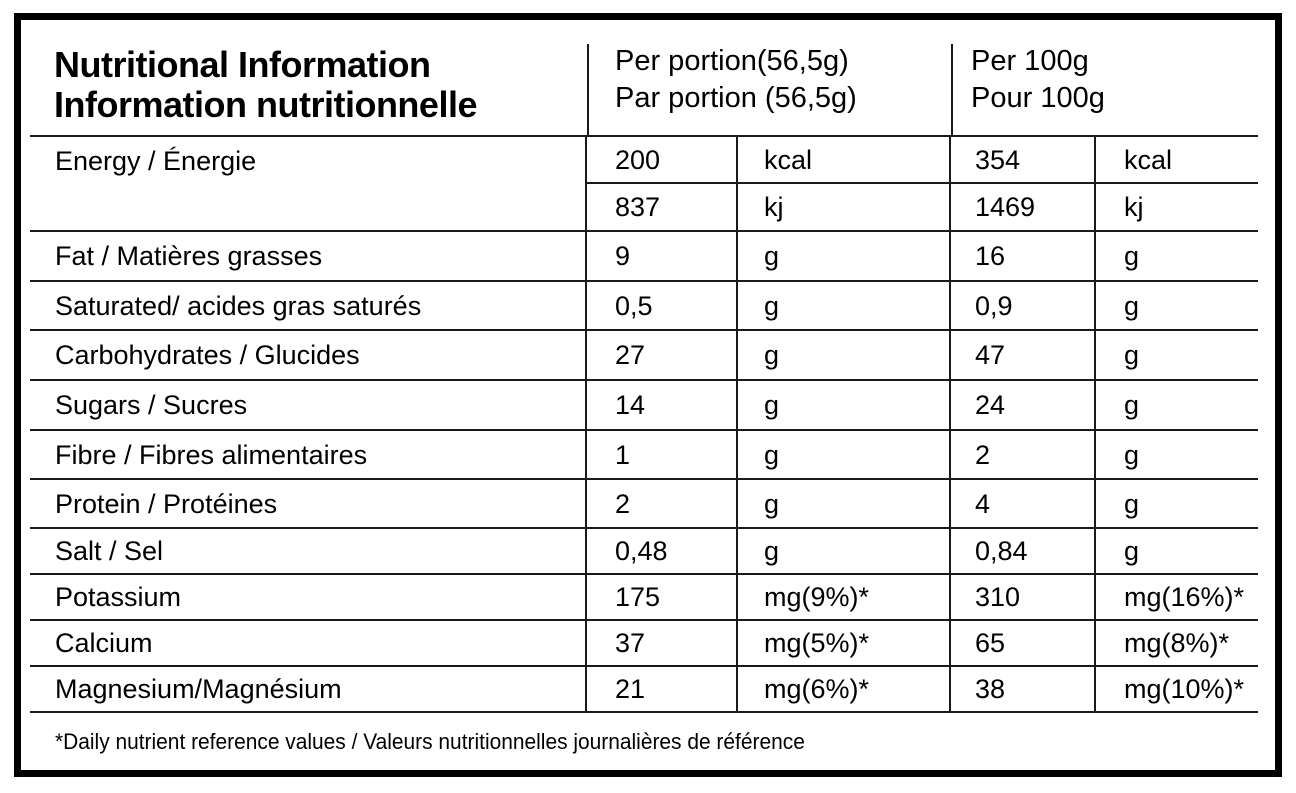 Image resolution: width=1296 pixels, height=793 pixels. Describe the element at coordinates (662, 552) in the screenshot. I see `salt-portion-value: 0,48` at that location.